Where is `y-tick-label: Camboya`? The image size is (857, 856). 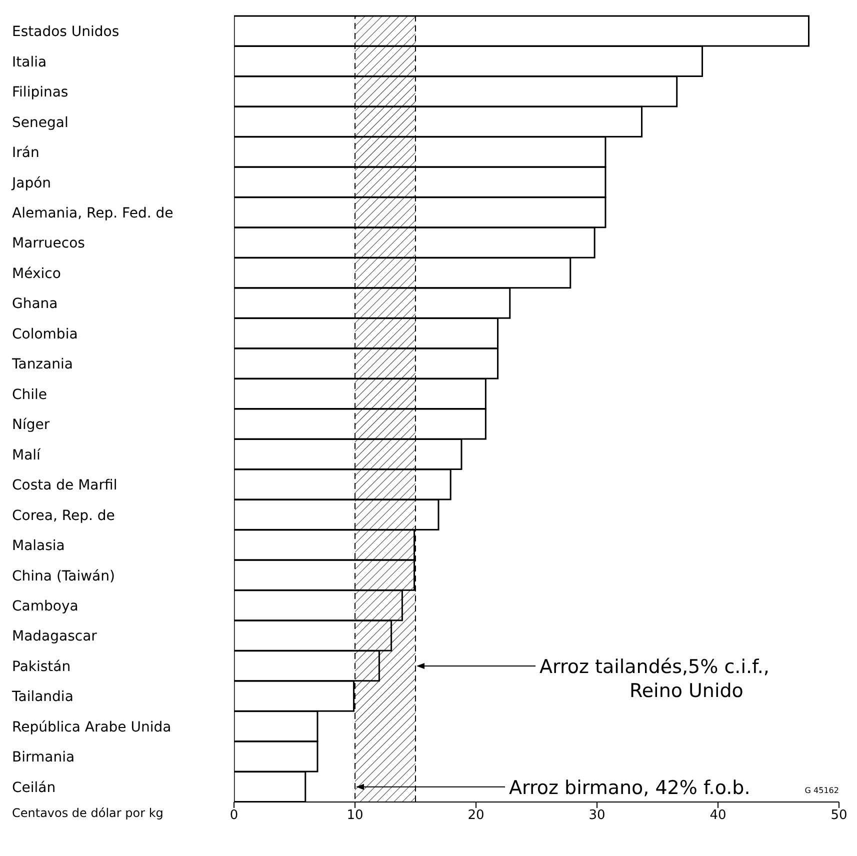
y-tick-label: Camboya is located at coordinates (45, 606).